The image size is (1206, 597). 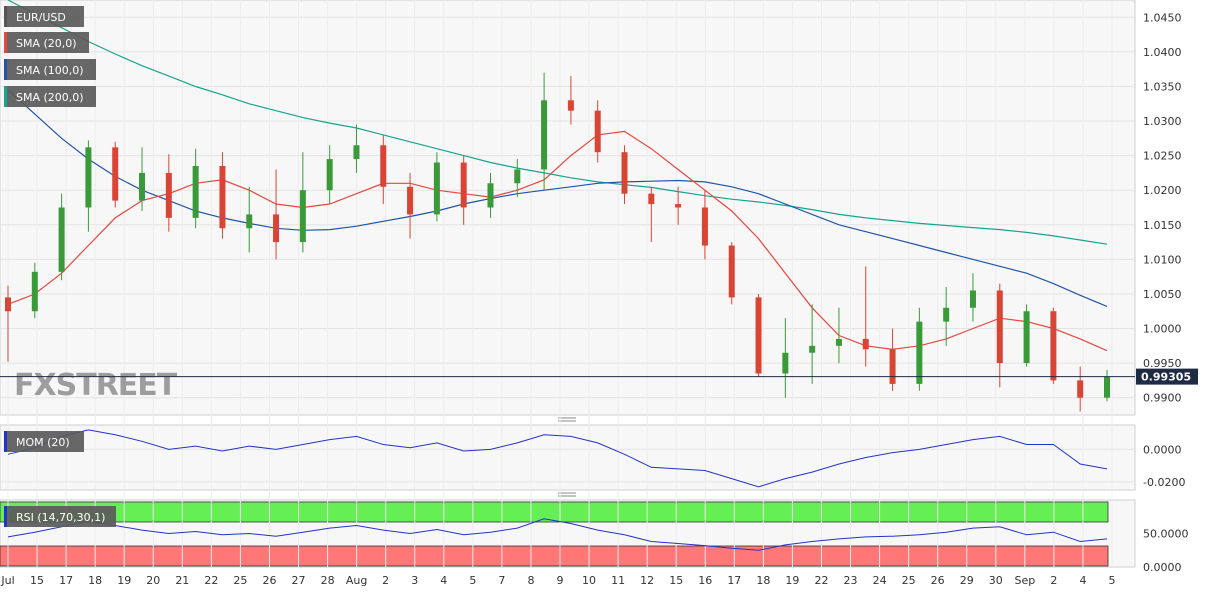 I want to click on rsi-line, so click(x=557, y=534).